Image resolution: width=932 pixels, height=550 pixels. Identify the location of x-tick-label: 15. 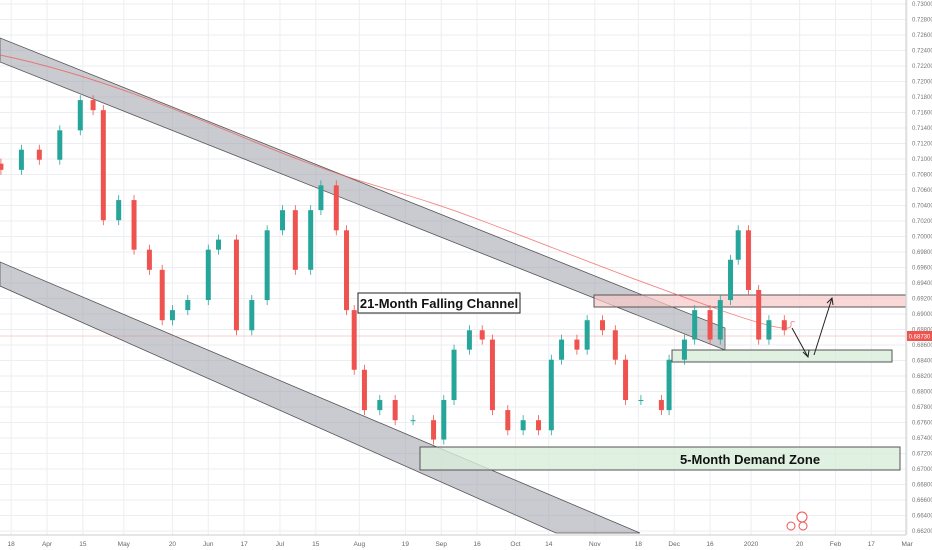
(83, 544).